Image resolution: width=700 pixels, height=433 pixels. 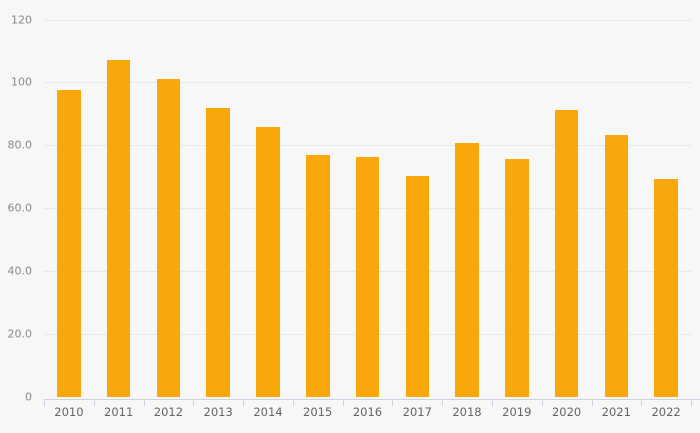 I want to click on y-axis-label: 100, so click(x=21, y=82).